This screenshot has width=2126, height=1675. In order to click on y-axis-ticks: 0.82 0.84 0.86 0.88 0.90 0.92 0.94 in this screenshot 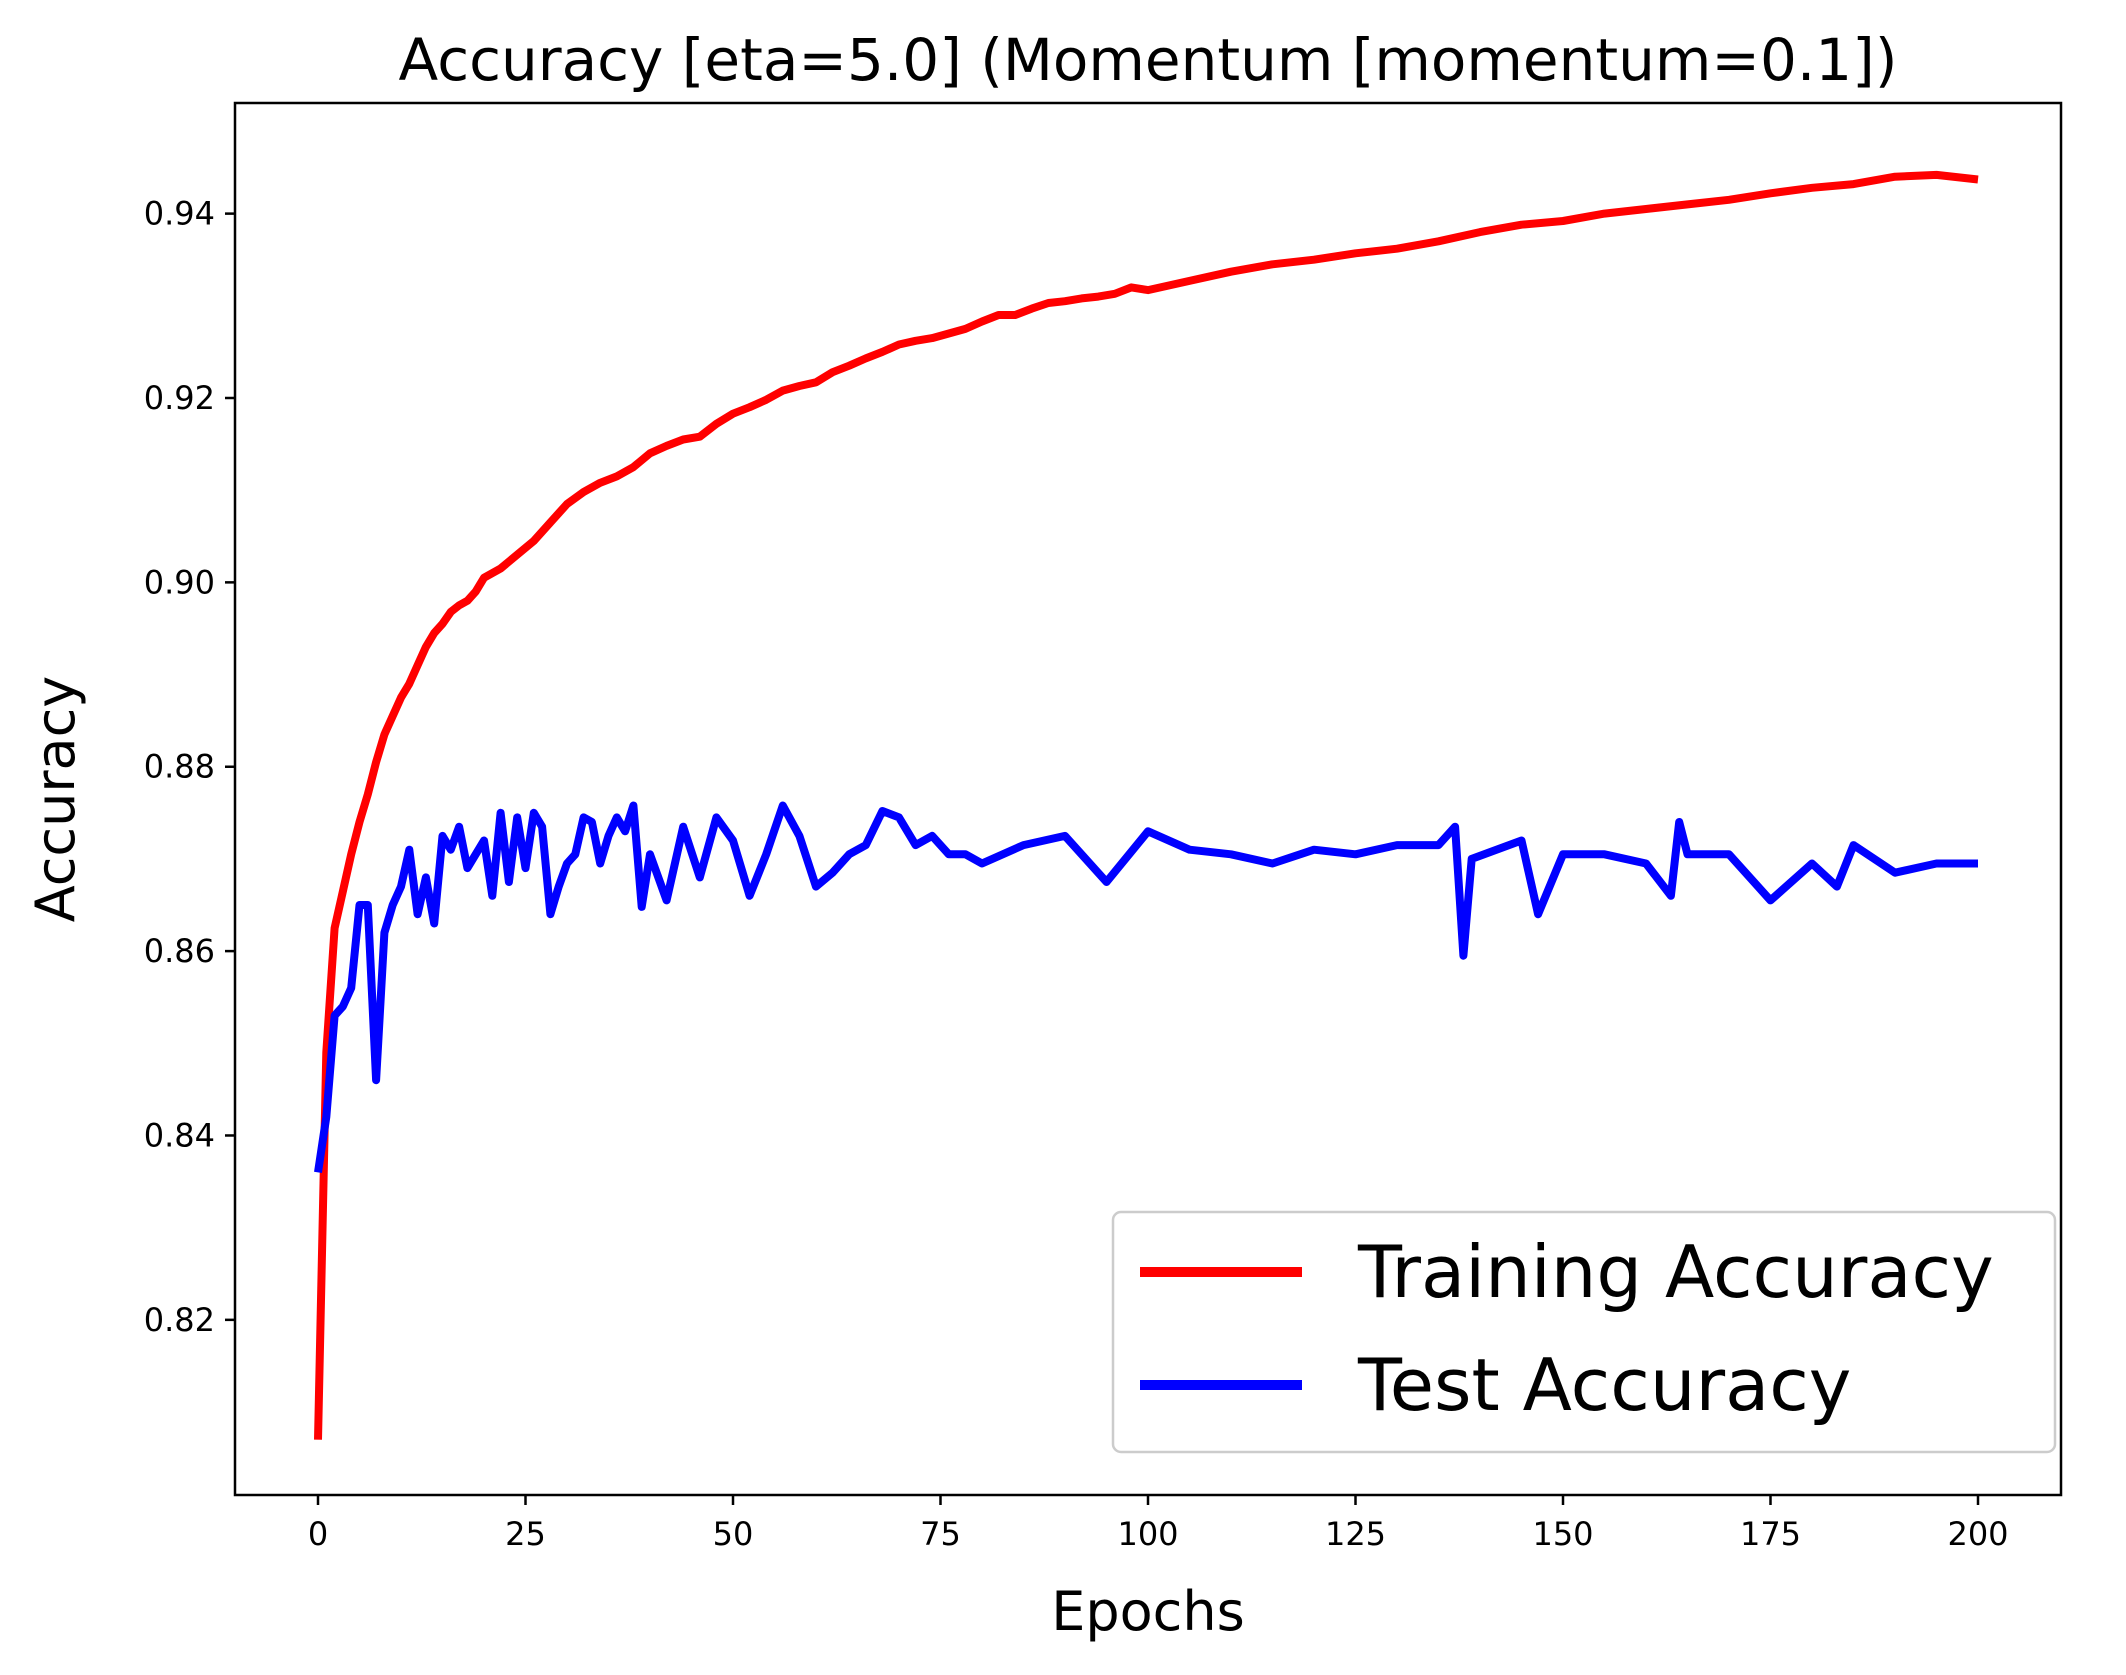, I will do `click(189, 767)`.